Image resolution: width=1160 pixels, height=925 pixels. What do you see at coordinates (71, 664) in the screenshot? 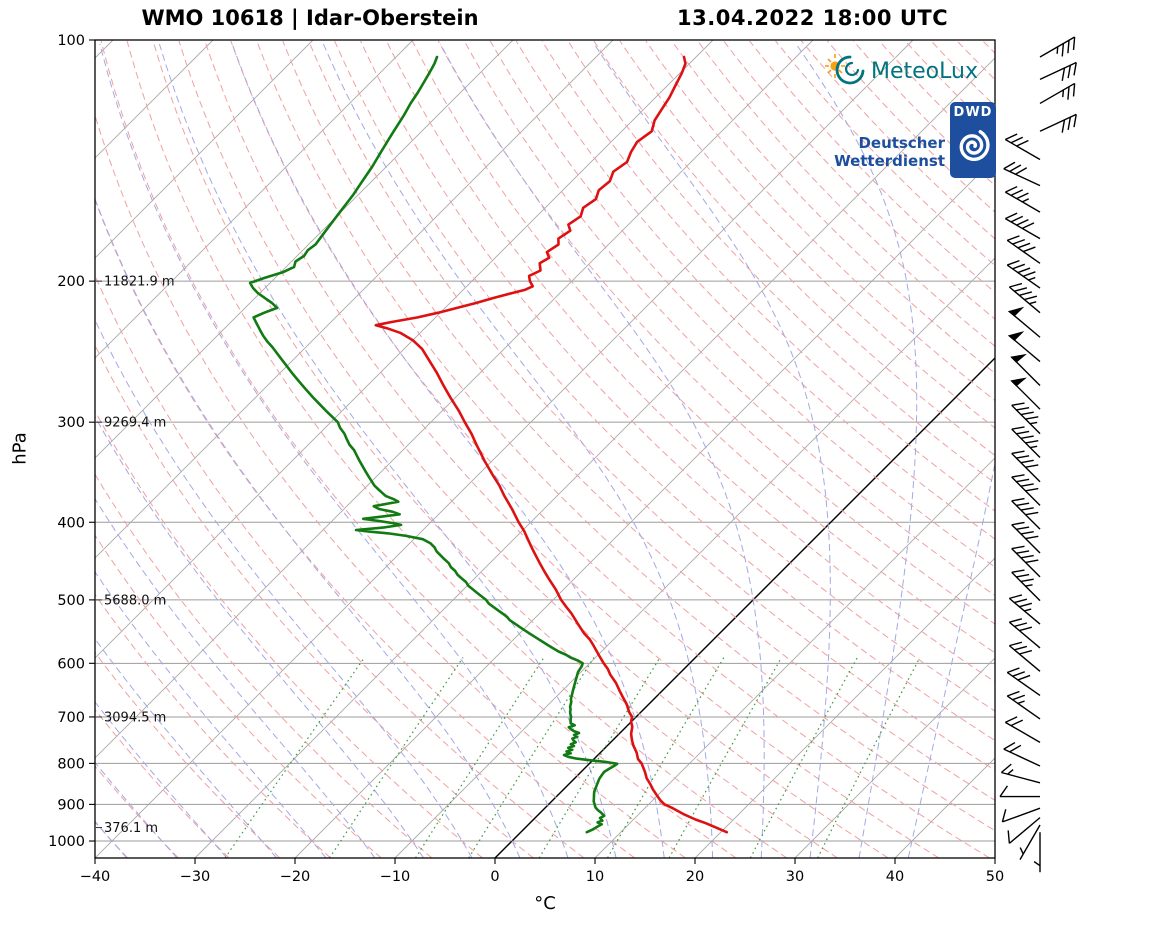
I see `y-tick-label: 600` at bounding box center [71, 664].